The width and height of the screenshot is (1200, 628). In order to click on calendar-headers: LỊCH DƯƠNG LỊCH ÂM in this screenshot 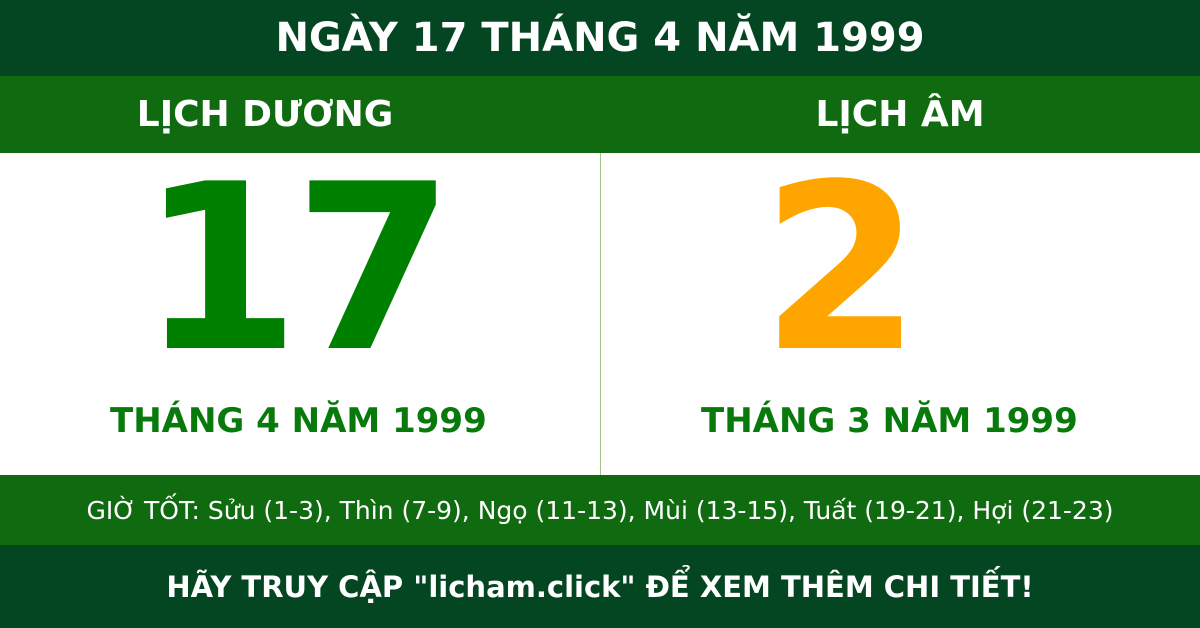, I will do `click(600, 114)`.